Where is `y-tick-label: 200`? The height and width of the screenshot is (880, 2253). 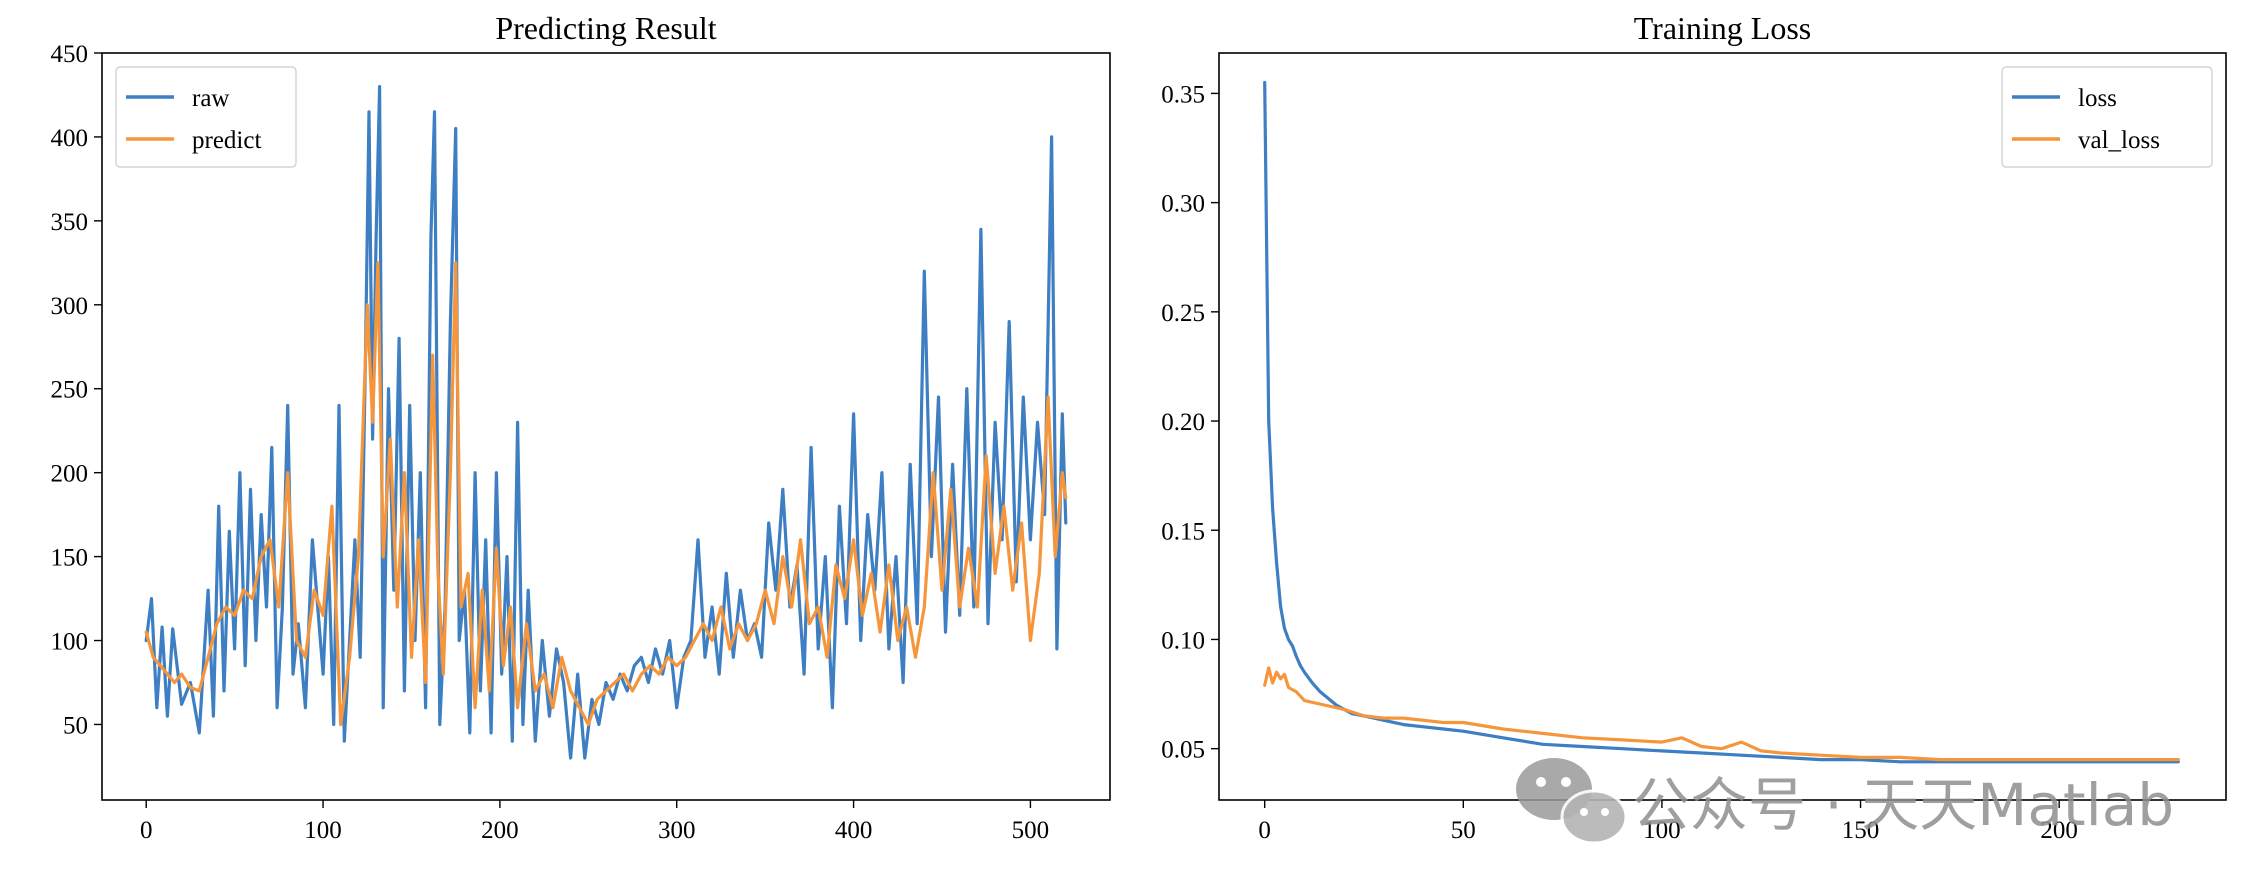 y-tick-label: 200 is located at coordinates (70, 474).